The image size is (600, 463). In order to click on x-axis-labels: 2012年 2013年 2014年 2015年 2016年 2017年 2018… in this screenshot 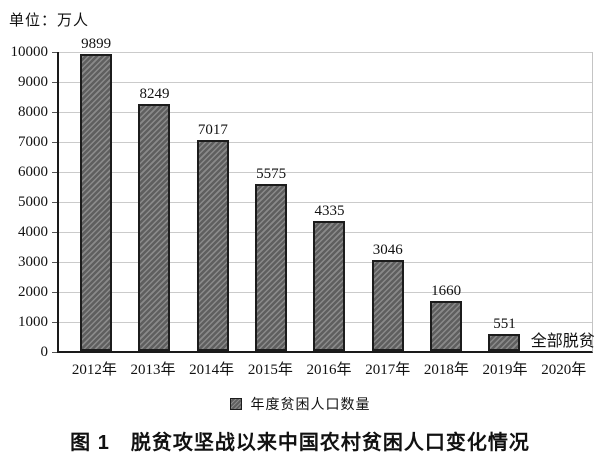, I will do `click(325, 368)`.